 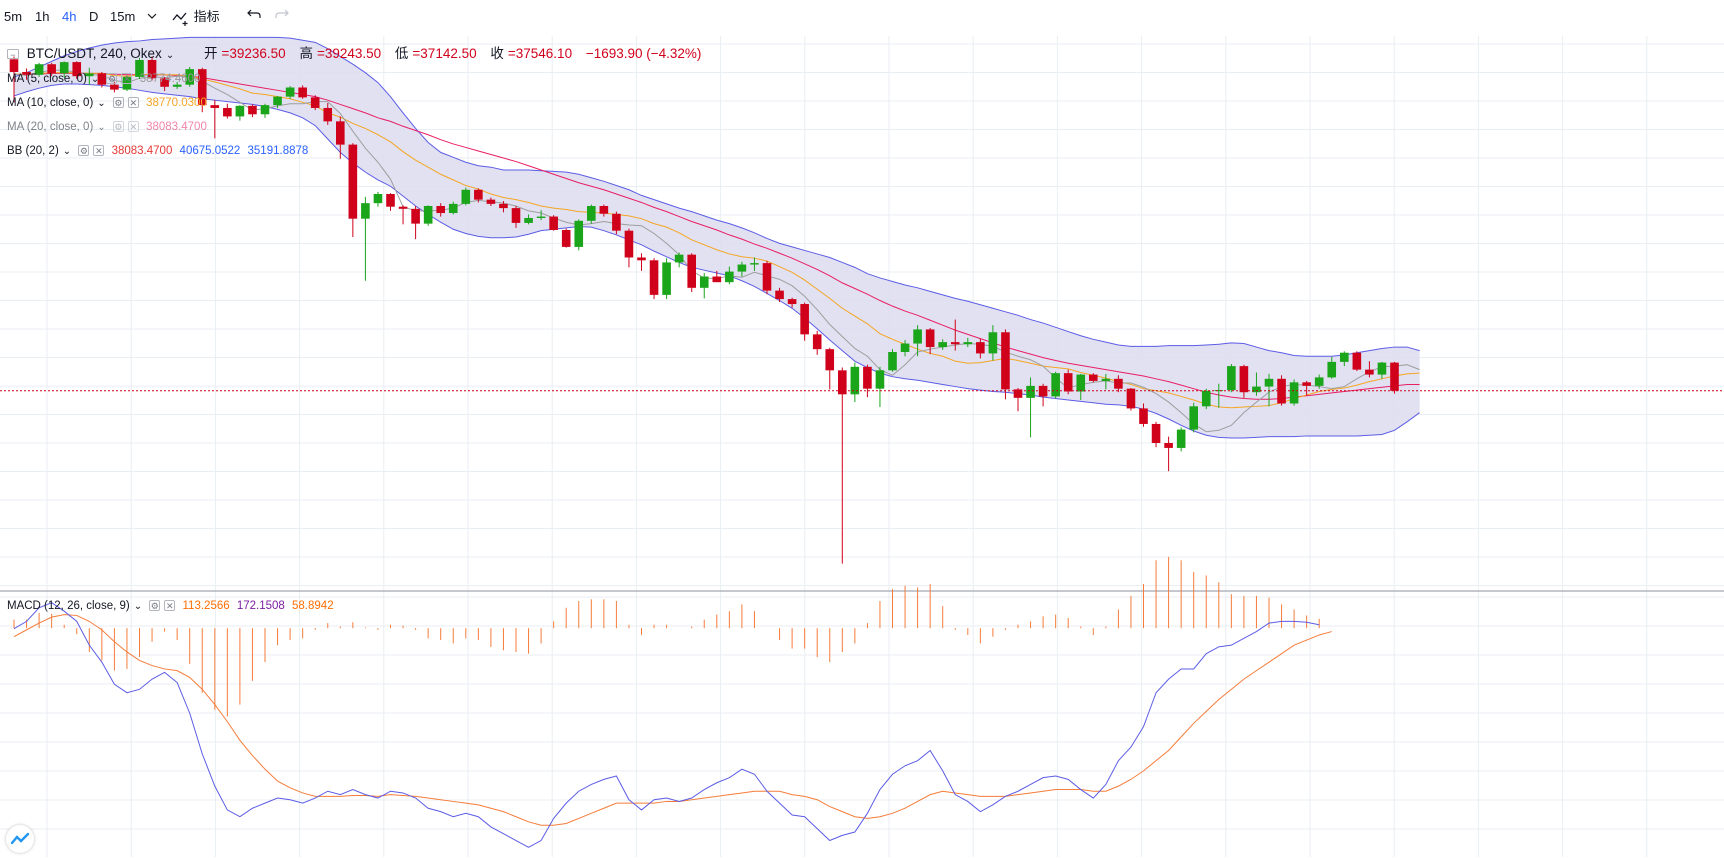 What do you see at coordinates (69, 16) in the screenshot?
I see `interval-4h-button: 4h` at bounding box center [69, 16].